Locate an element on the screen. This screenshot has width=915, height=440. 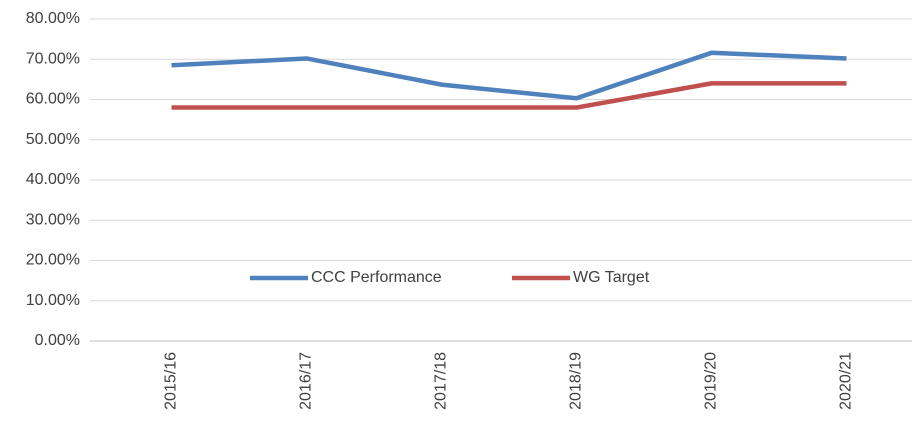
y-tick-label: 10.00% is located at coordinates (53, 300).